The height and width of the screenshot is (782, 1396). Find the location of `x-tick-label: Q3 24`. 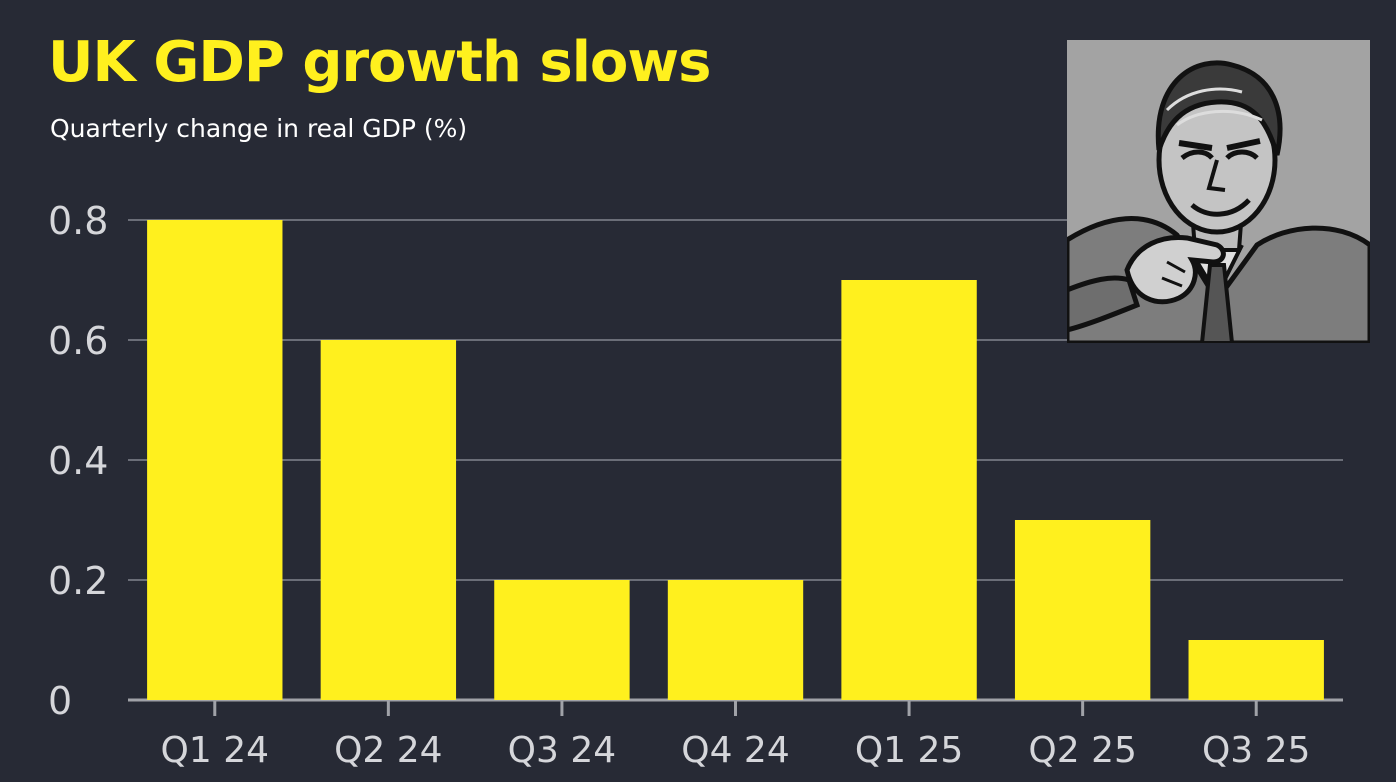

x-tick-label: Q3 24 is located at coordinates (562, 750).